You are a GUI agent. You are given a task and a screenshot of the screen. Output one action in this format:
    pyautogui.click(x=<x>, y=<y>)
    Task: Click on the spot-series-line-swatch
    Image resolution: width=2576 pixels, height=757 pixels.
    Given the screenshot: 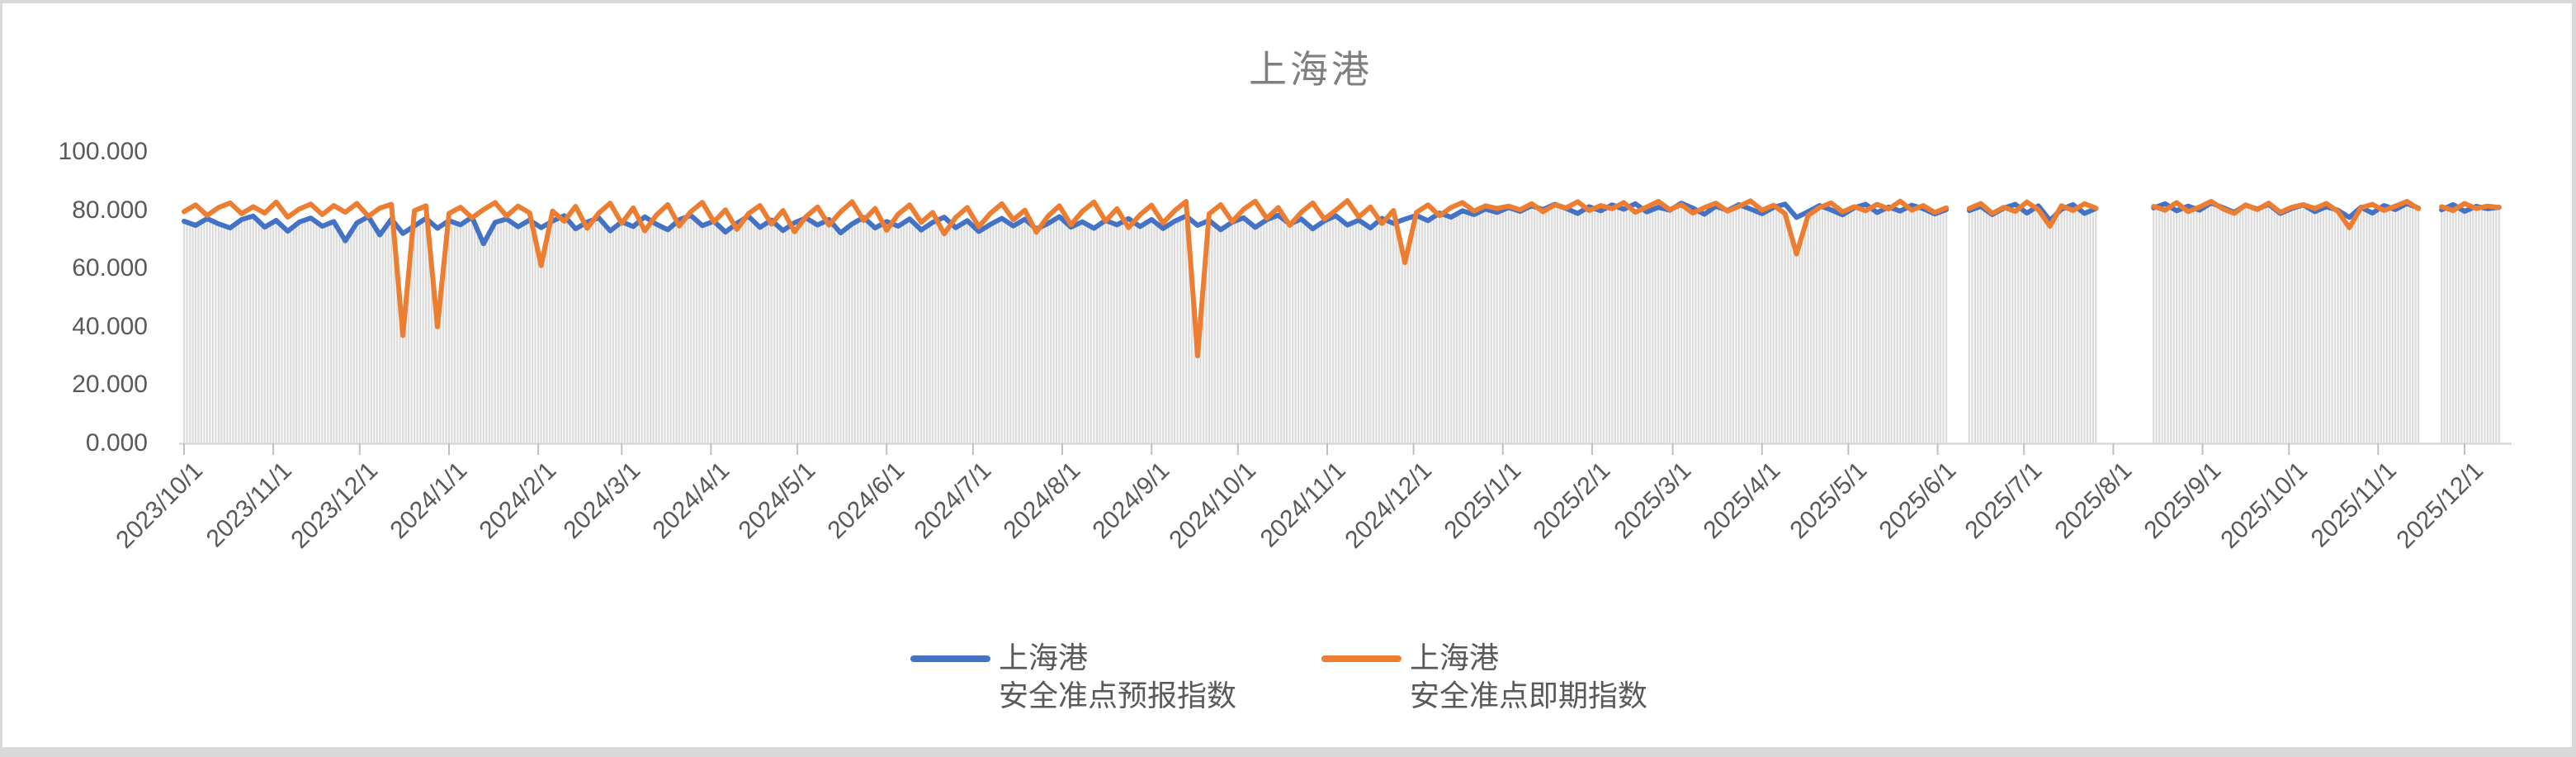 What is the action you would take?
    pyautogui.click(x=1361, y=658)
    